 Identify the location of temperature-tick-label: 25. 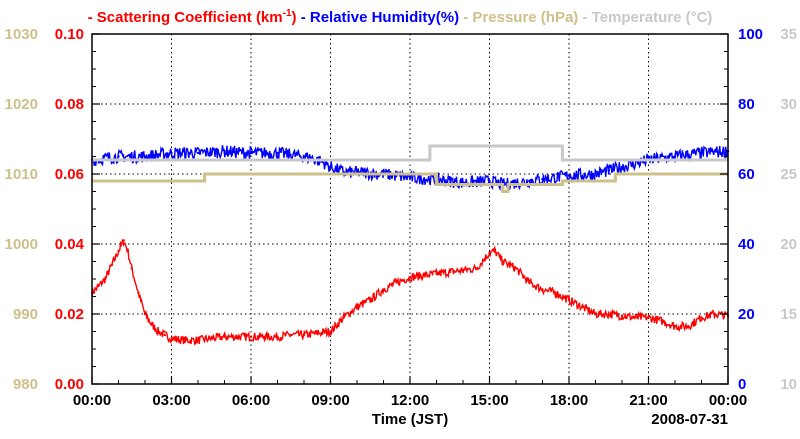
(788, 174).